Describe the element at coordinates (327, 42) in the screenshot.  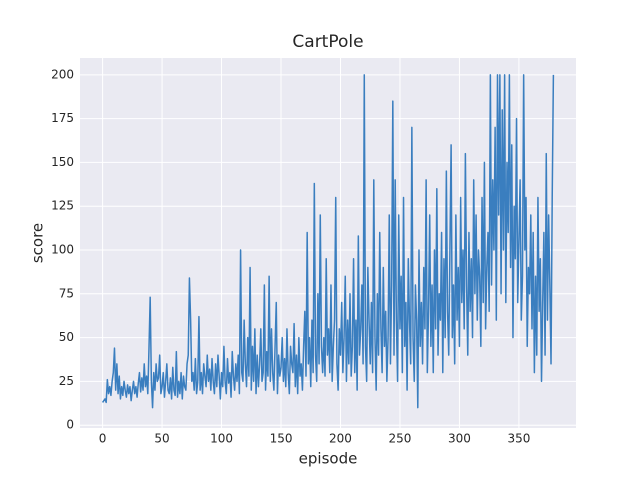
I see `chart-title: CartPole` at that location.